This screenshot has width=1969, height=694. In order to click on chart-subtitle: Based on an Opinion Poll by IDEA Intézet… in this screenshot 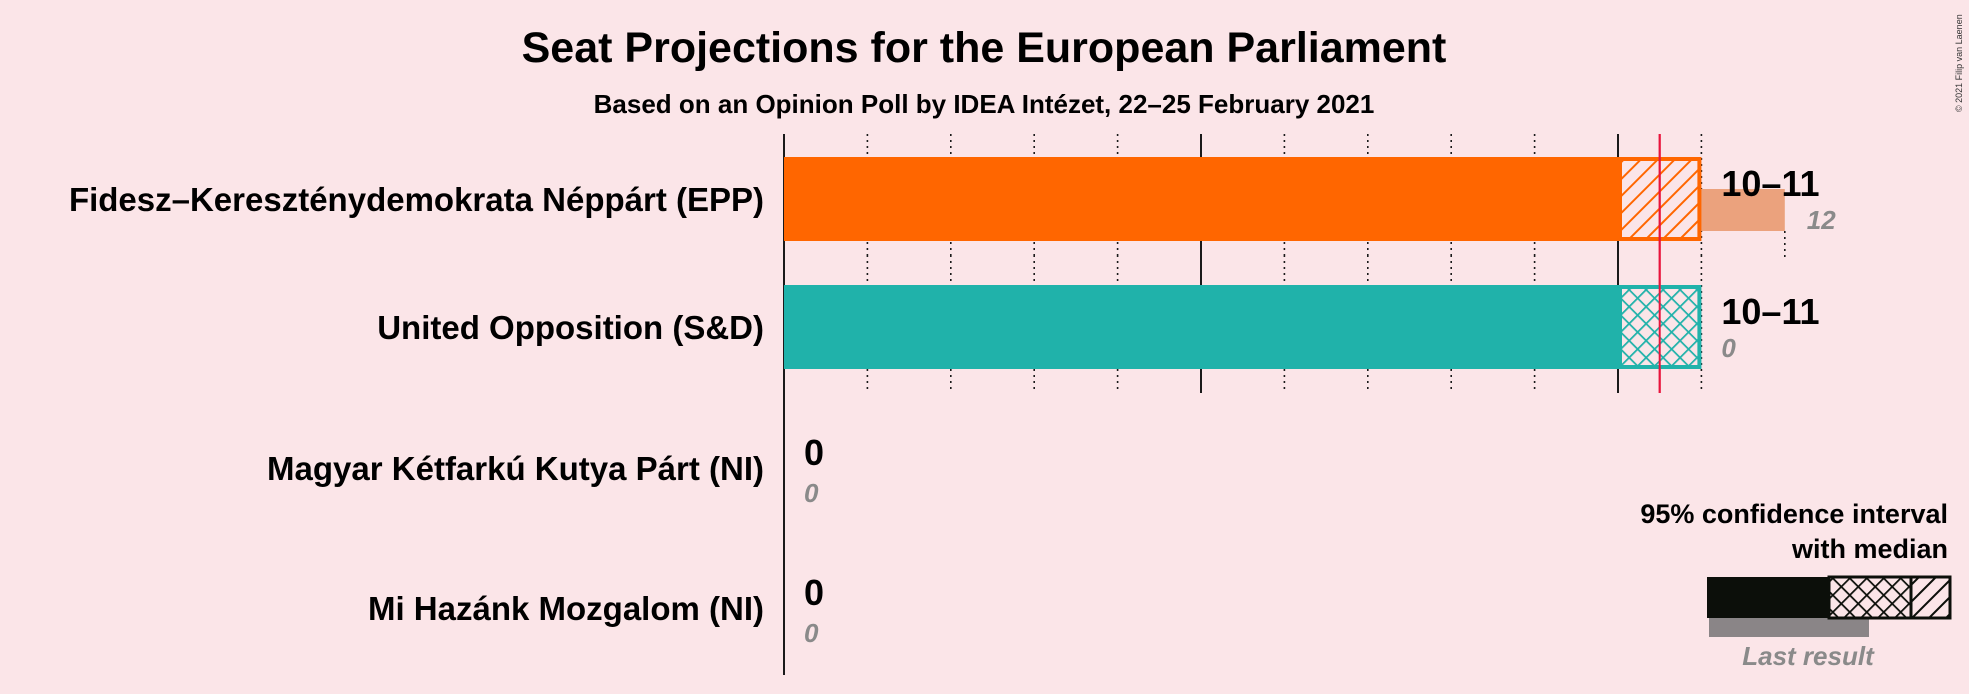, I will do `click(984, 104)`.